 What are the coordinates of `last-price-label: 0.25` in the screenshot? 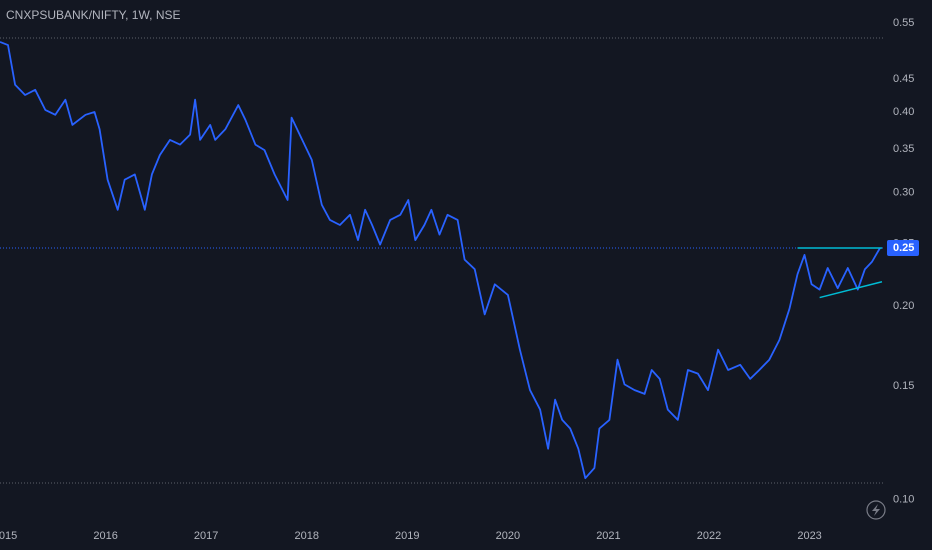 It's located at (903, 248).